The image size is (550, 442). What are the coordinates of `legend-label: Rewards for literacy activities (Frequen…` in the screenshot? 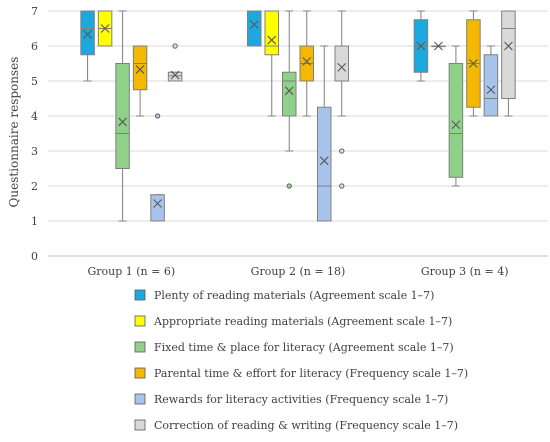 It's located at (301, 399).